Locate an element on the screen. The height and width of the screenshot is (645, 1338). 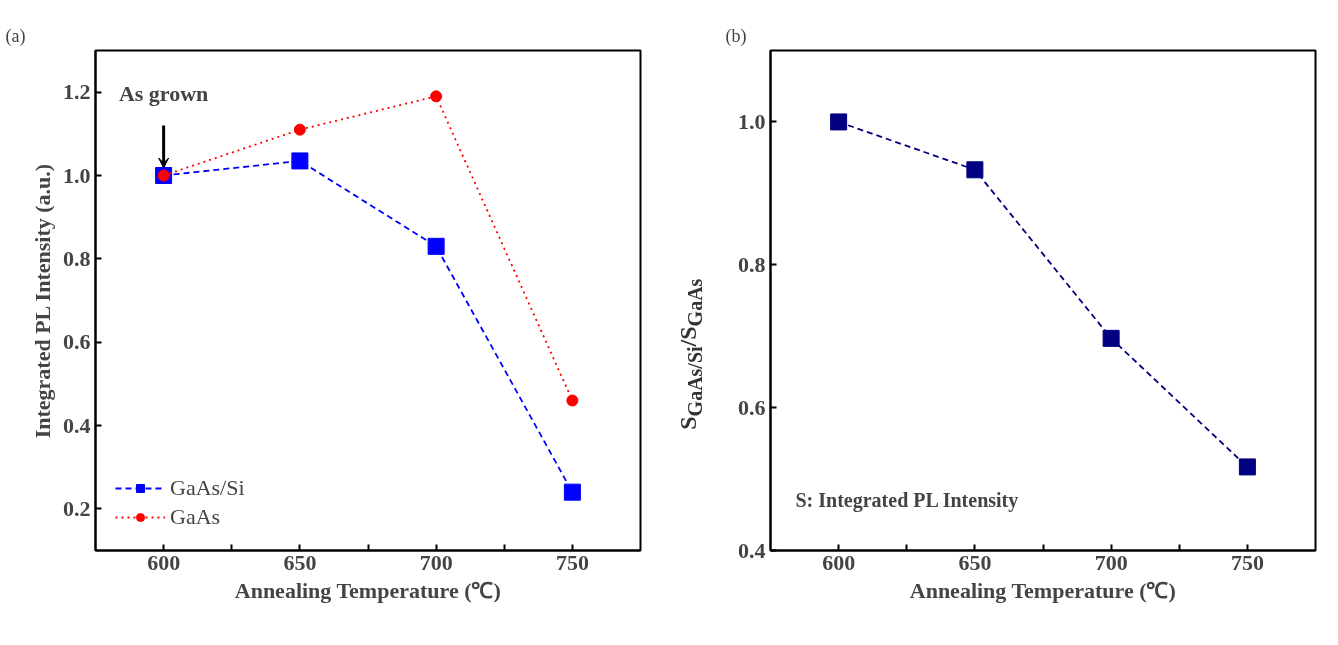
y-tick-label: 1.2 is located at coordinates (77, 92).